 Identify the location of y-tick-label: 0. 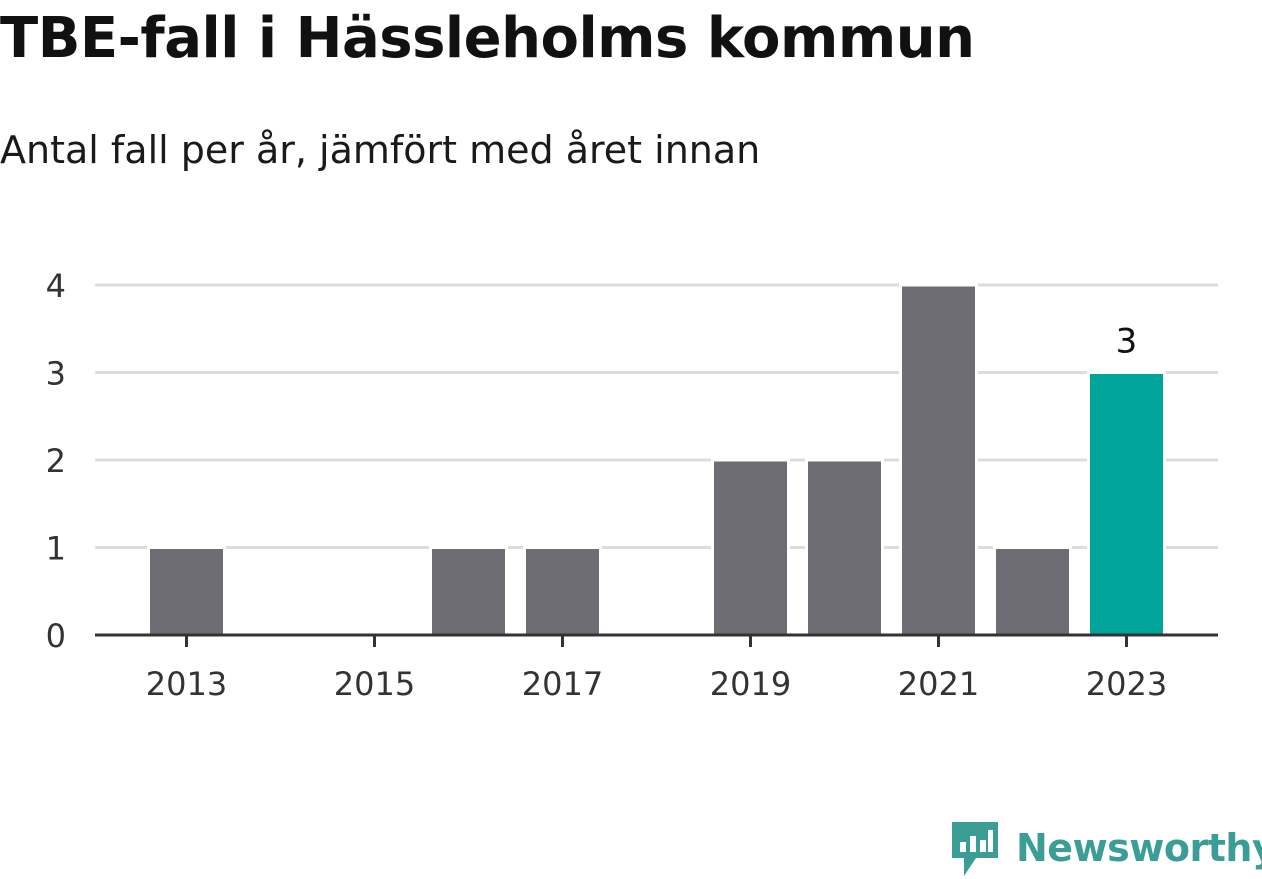
(56, 636).